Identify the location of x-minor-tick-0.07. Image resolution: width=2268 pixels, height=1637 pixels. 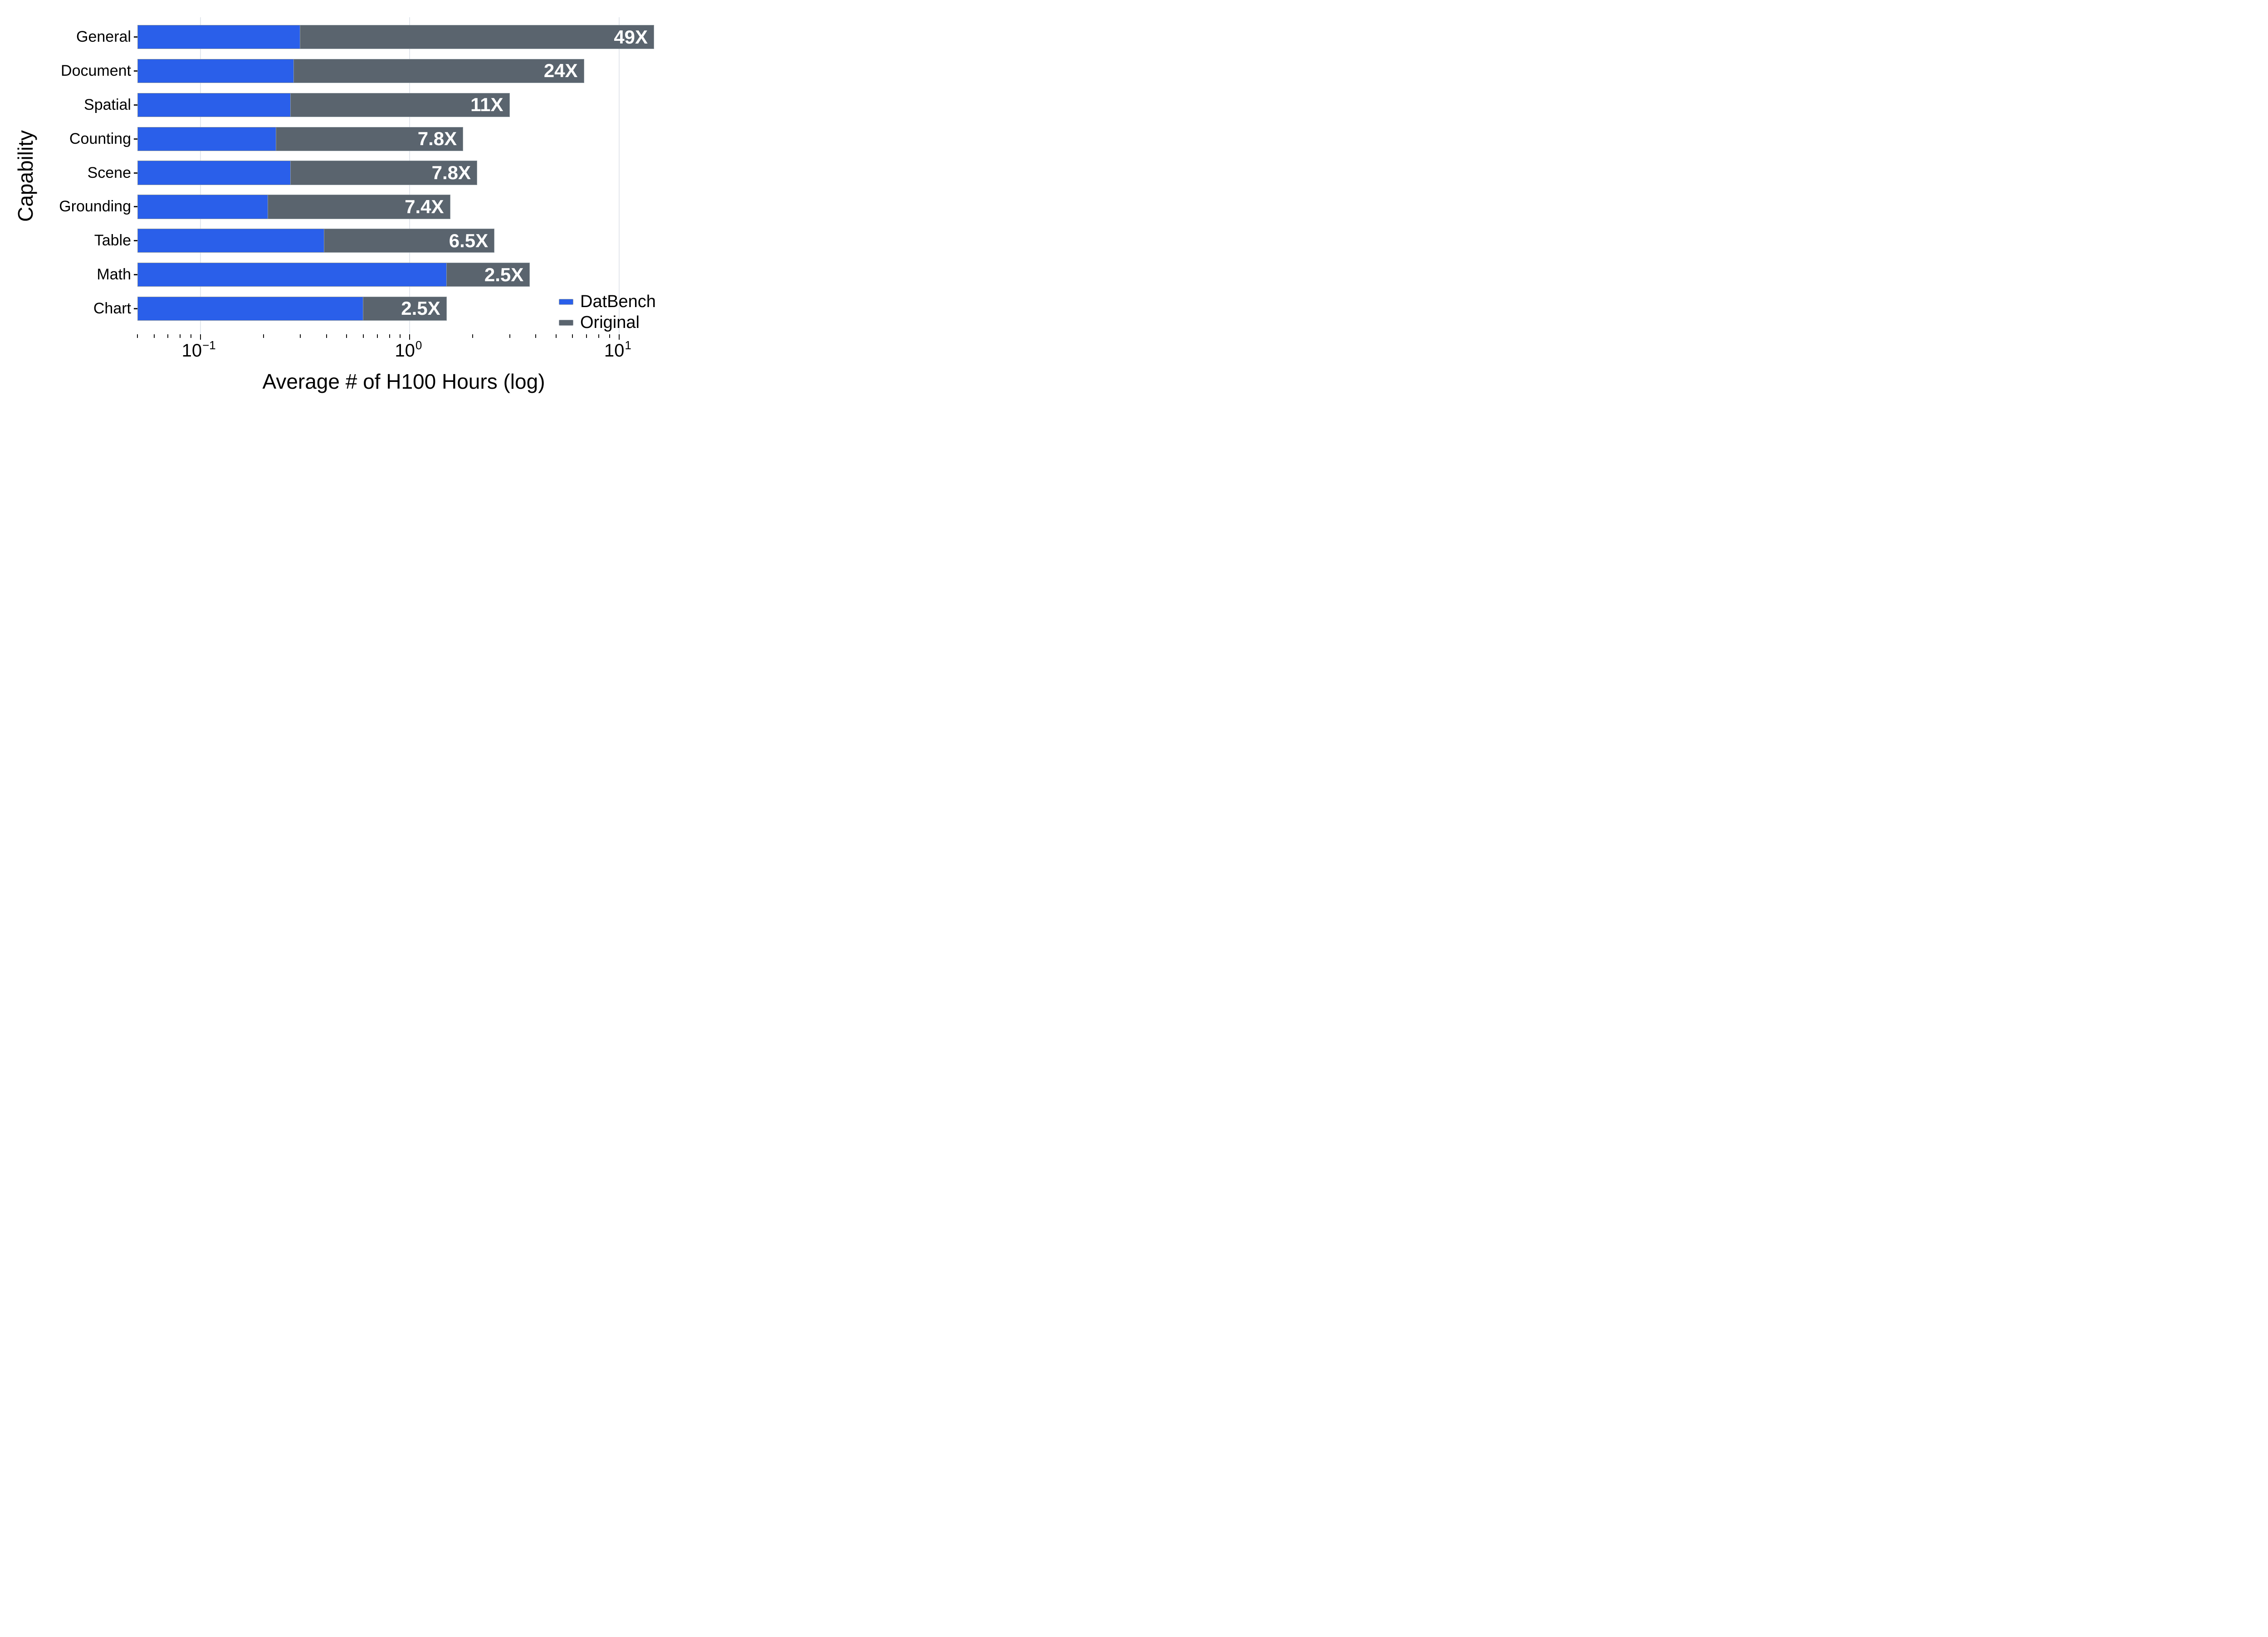
(168, 336).